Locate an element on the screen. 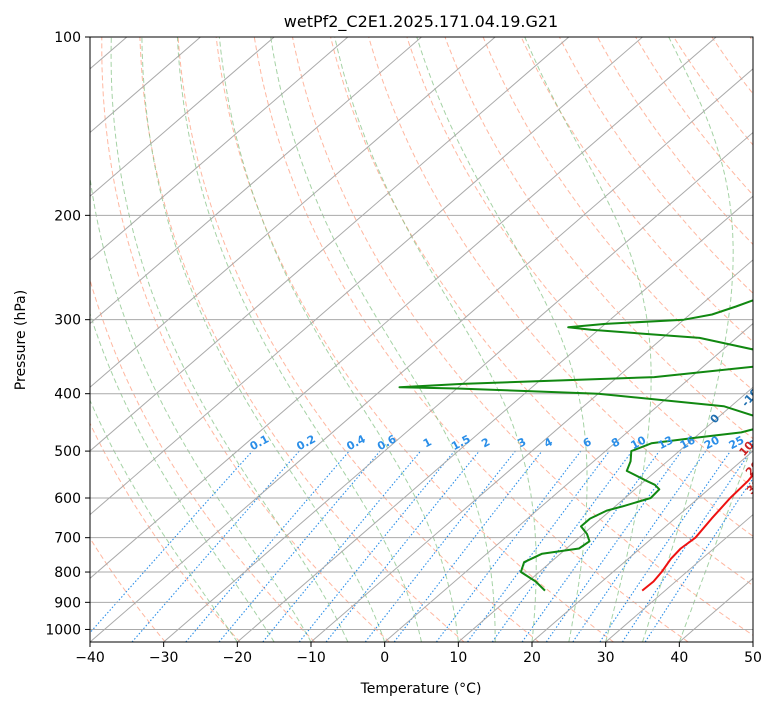  mixing-ratio-label: 13 is located at coordinates (666, 442).